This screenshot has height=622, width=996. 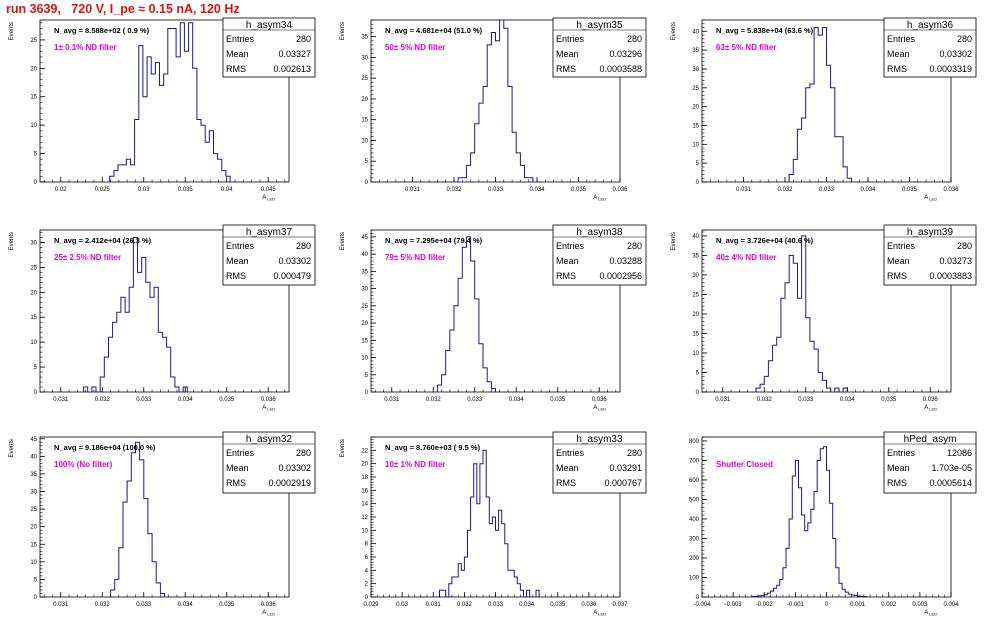 I want to click on x-tick-label: -0.002, so click(x=765, y=605).